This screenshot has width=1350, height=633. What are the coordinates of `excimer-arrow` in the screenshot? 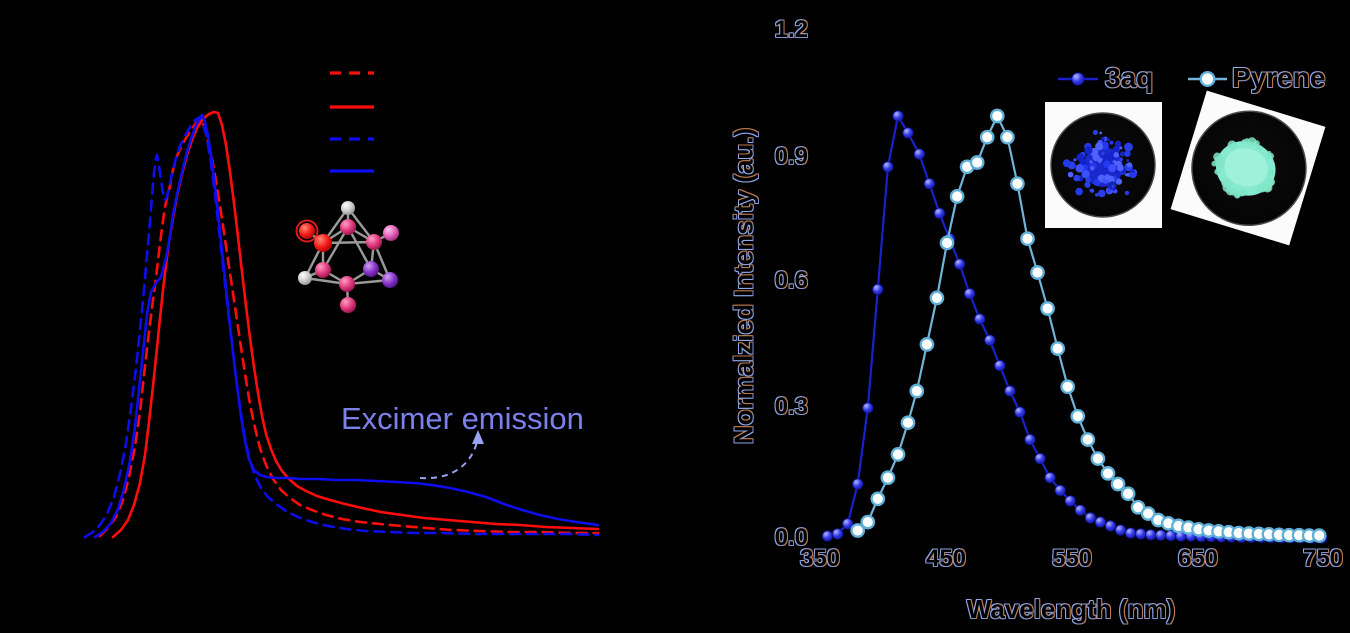 It's located at (451, 455).